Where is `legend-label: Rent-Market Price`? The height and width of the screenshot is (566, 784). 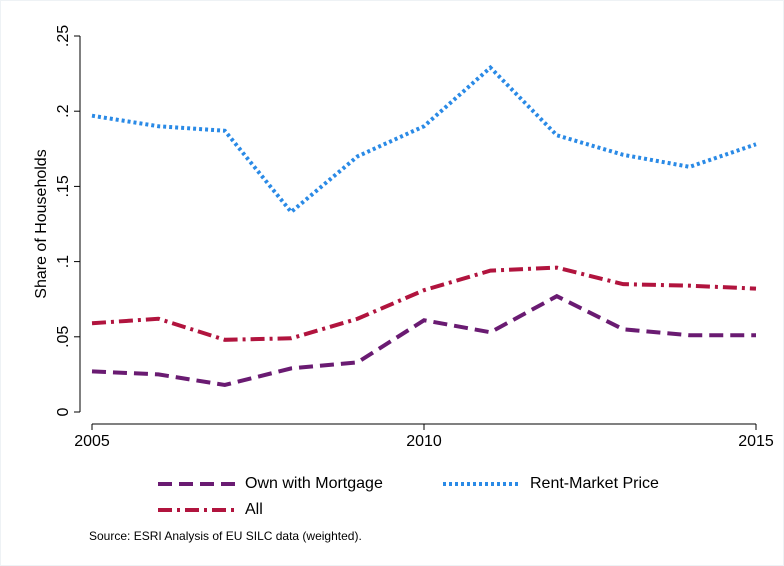 legend-label: Rent-Market Price is located at coordinates (594, 483).